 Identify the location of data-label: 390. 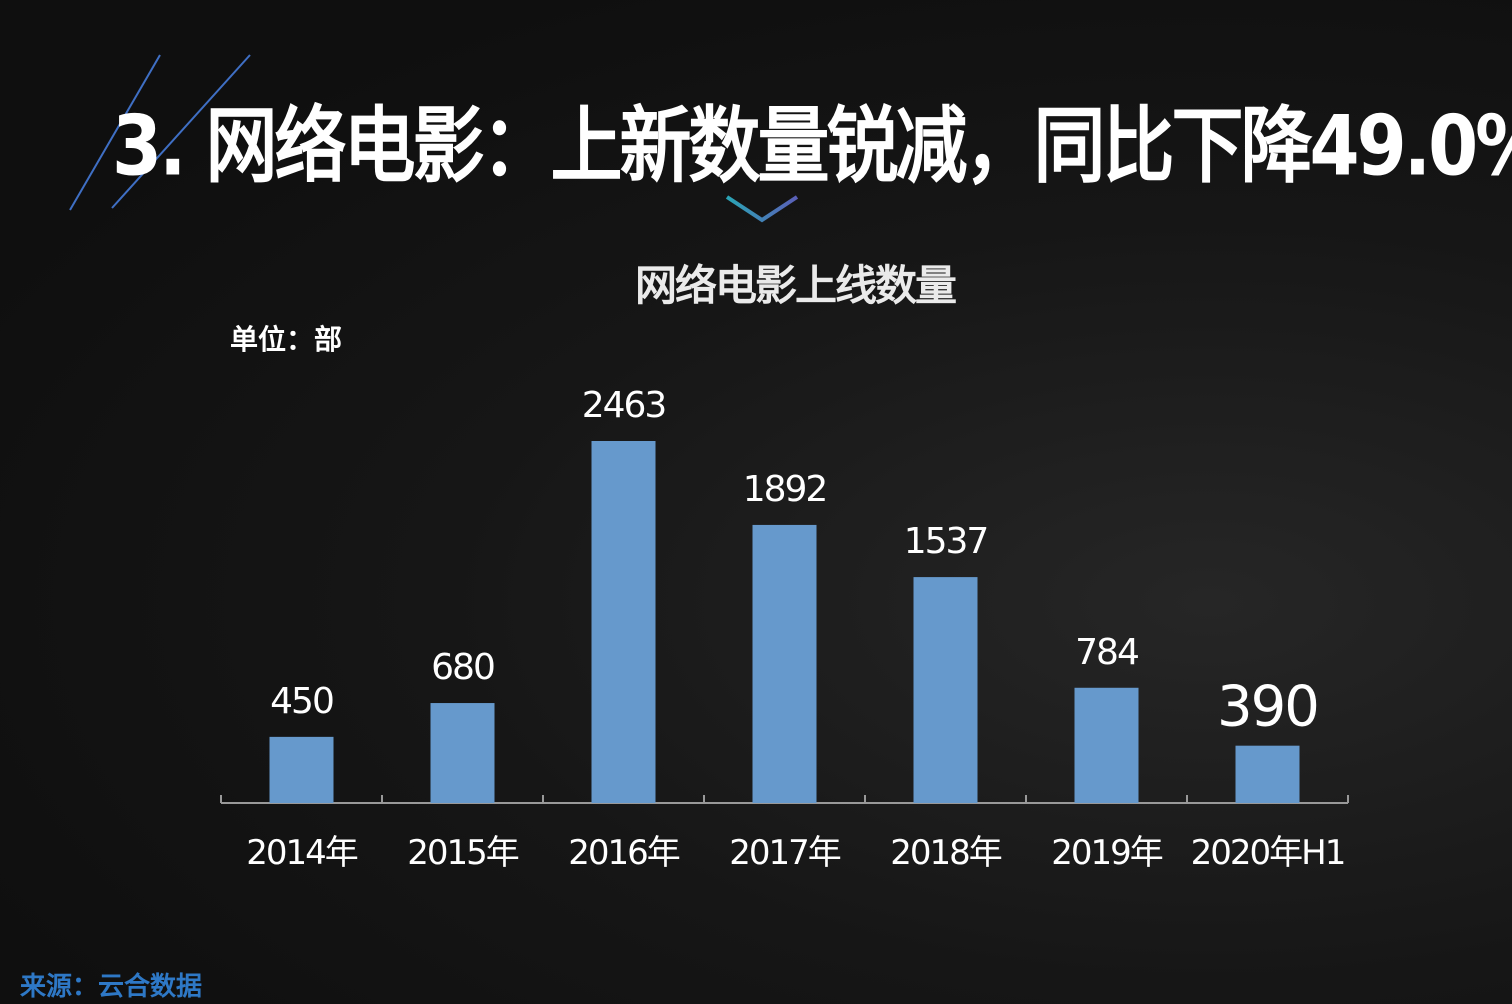
(1267, 707).